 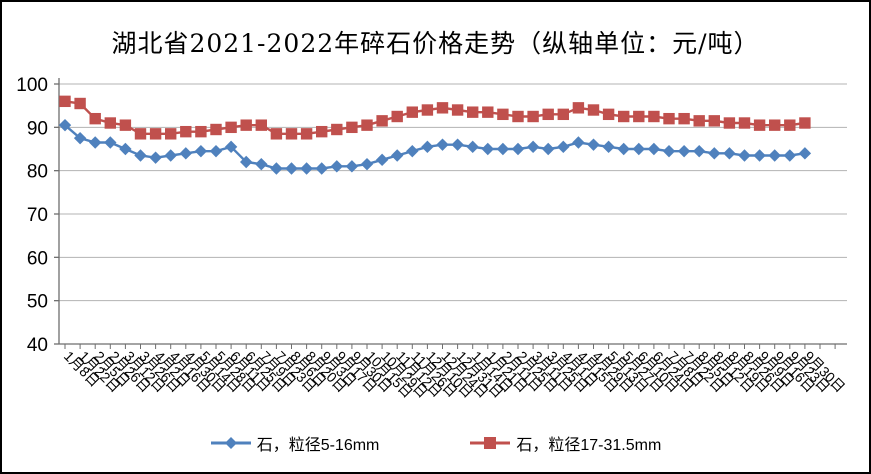 What do you see at coordinates (37, 128) in the screenshot?
I see `y-tick-label: 90` at bounding box center [37, 128].